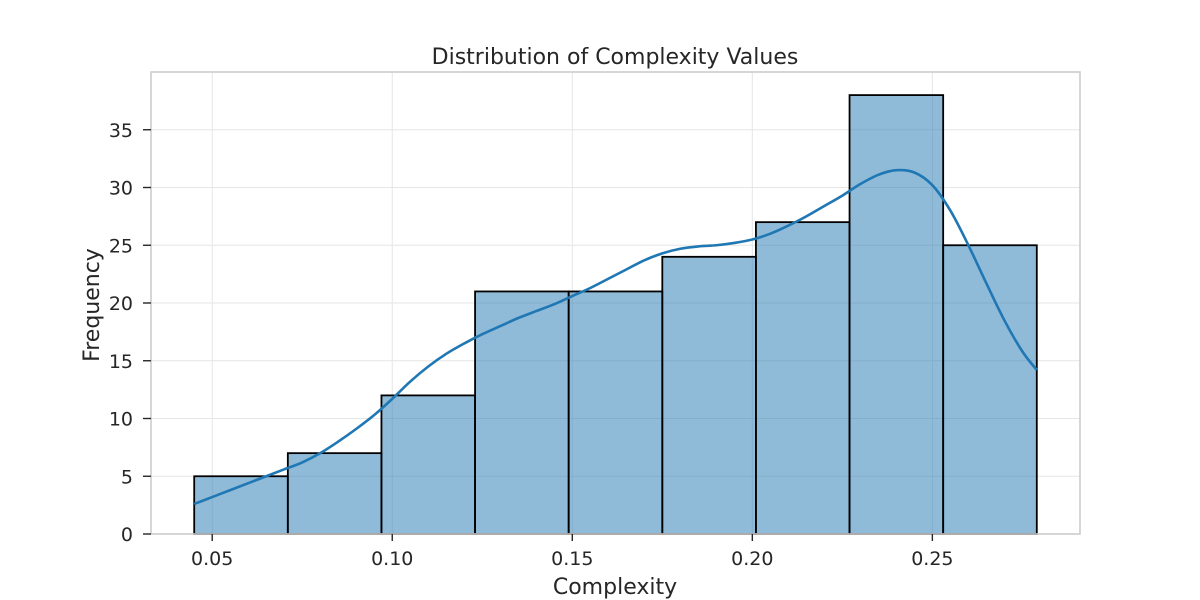  What do you see at coordinates (121, 131) in the screenshot?
I see `y-tick-label-7: 35` at bounding box center [121, 131].